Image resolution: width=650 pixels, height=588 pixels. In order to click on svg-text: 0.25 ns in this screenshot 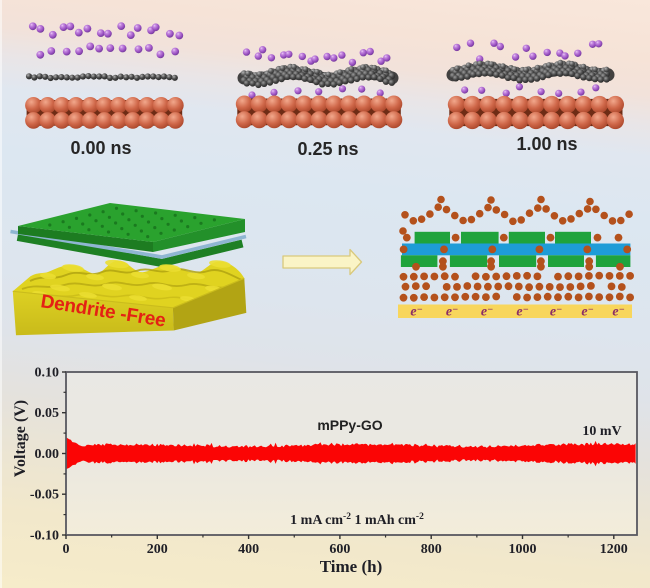, I will do `click(327, 149)`.